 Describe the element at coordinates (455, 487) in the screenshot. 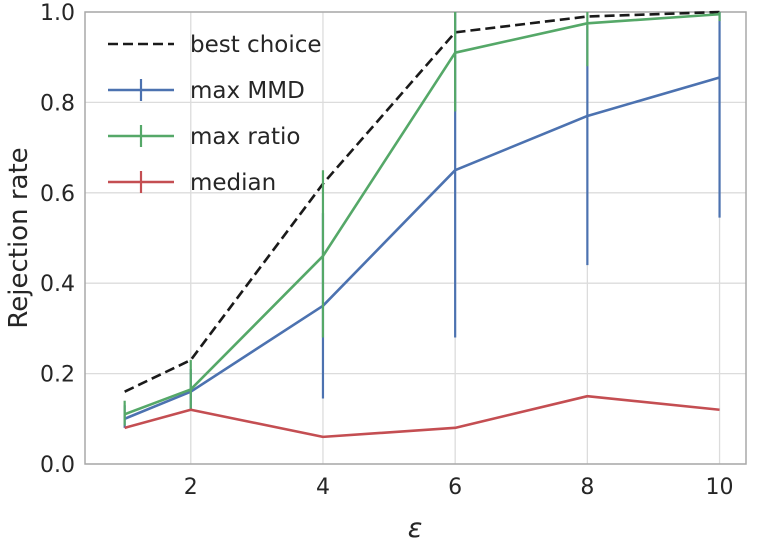

I see `x-tick-label: 6` at that location.